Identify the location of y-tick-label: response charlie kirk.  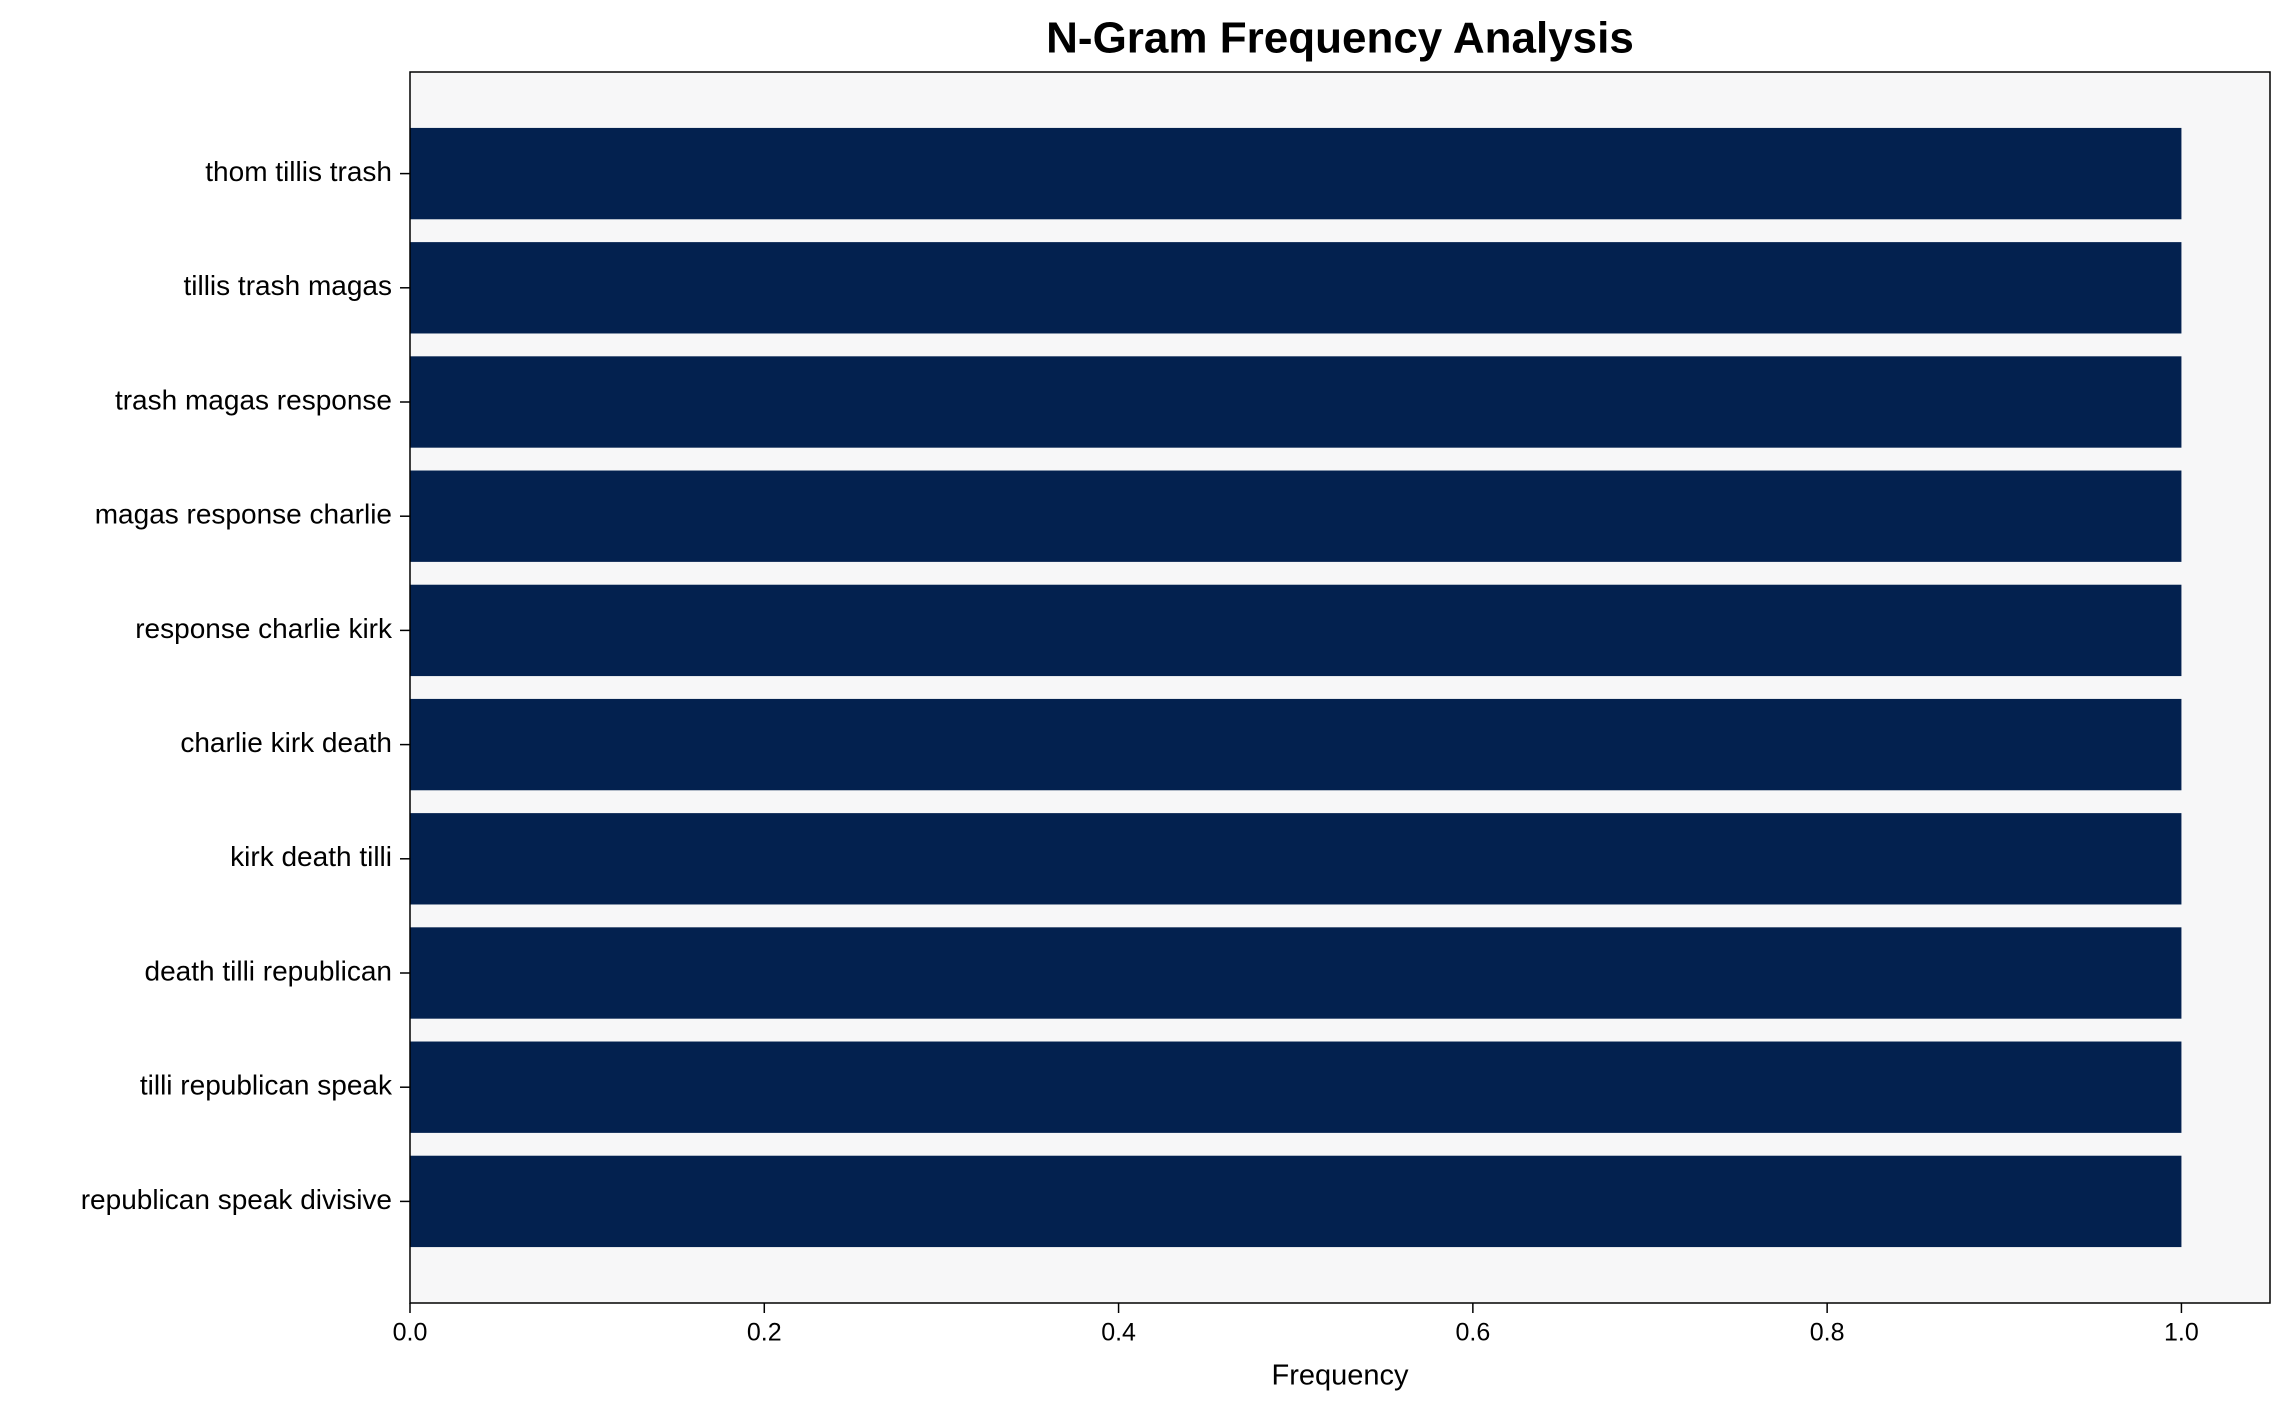
(264, 628).